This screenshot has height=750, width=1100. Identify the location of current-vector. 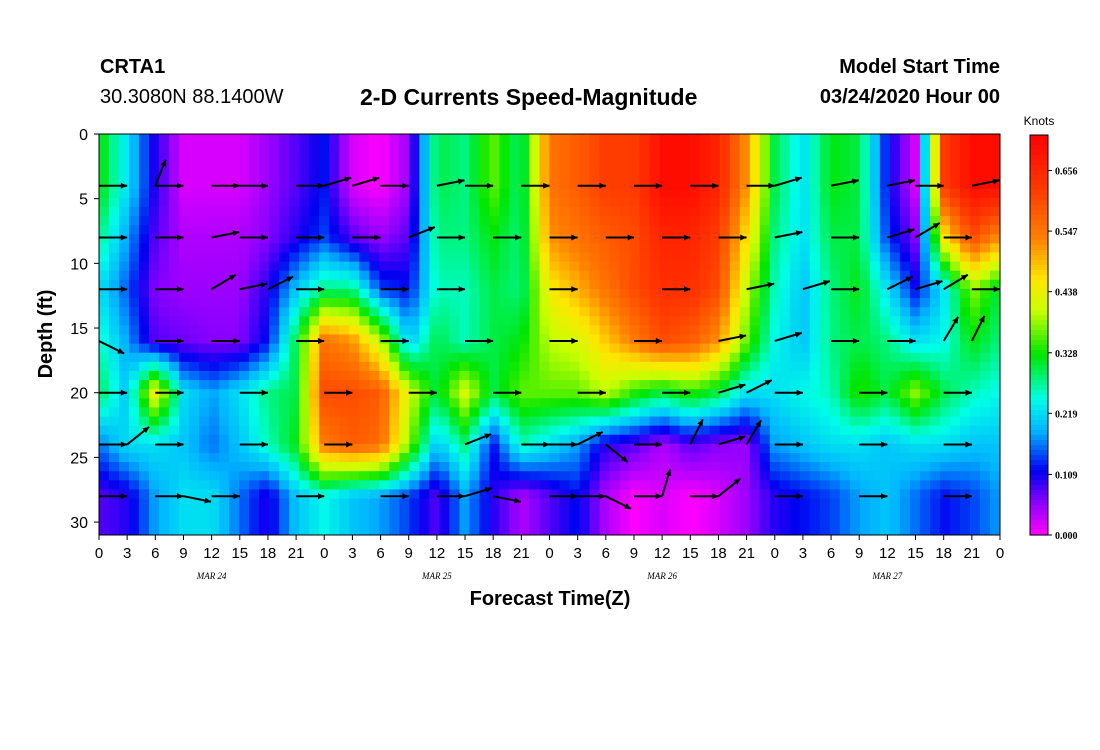
(113, 444).